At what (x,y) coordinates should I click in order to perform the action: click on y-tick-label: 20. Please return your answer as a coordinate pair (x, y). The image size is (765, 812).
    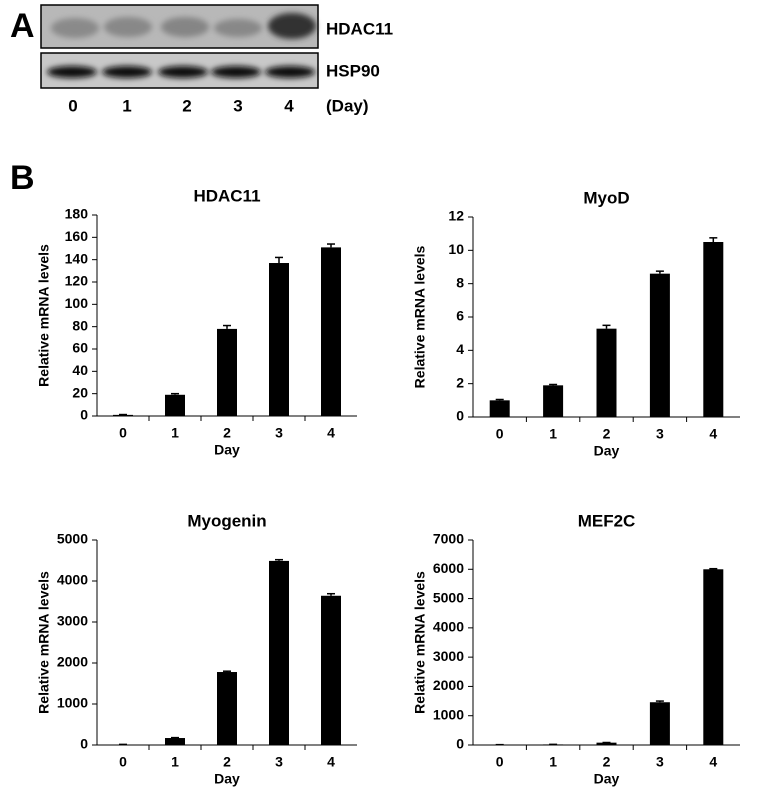
    Looking at the image, I should click on (80, 392).